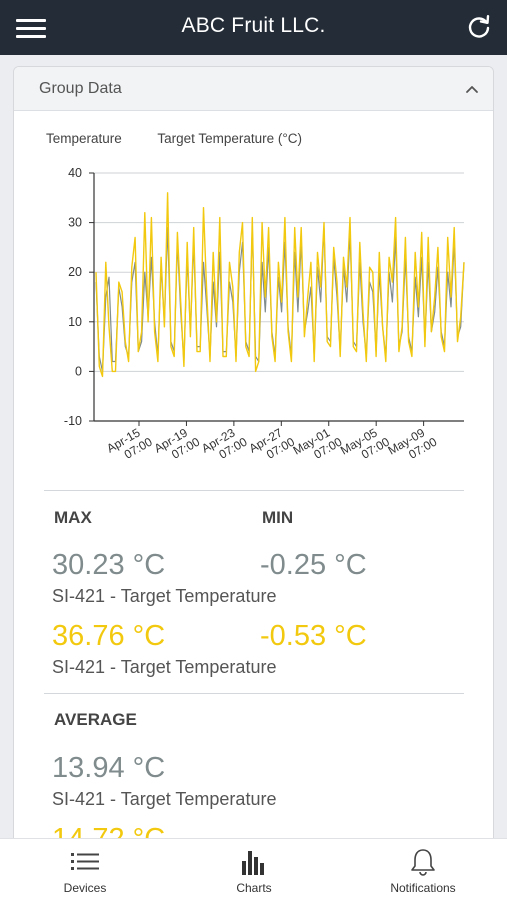 The image size is (507, 900). I want to click on max-value-temperature: 30.23 °C, so click(109, 565).